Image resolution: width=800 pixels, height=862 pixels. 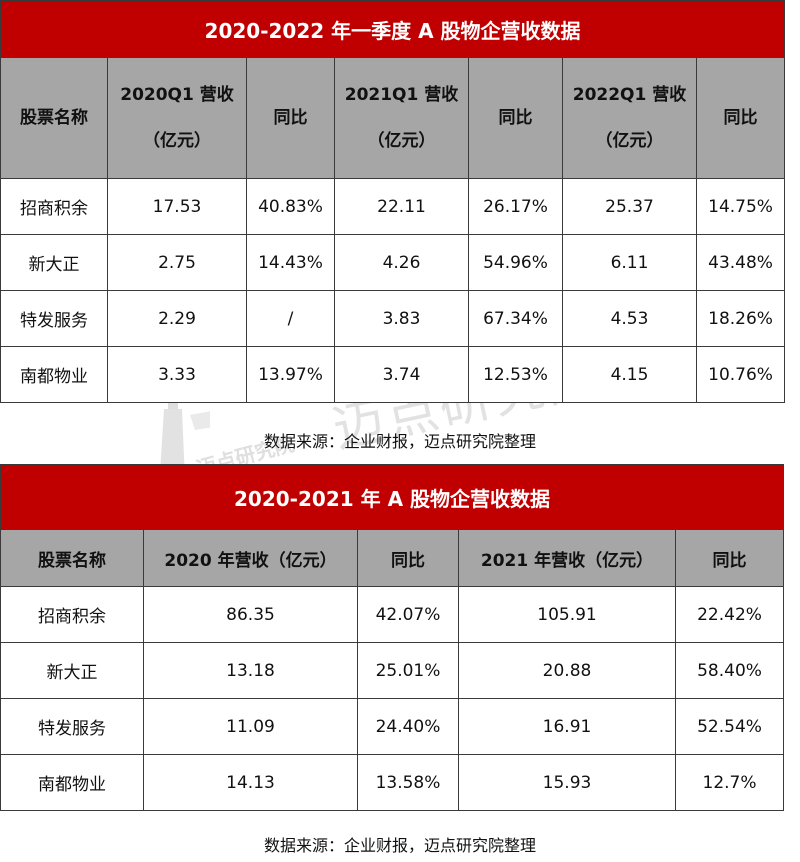 I want to click on cell-value: 42.07%, so click(x=408, y=614).